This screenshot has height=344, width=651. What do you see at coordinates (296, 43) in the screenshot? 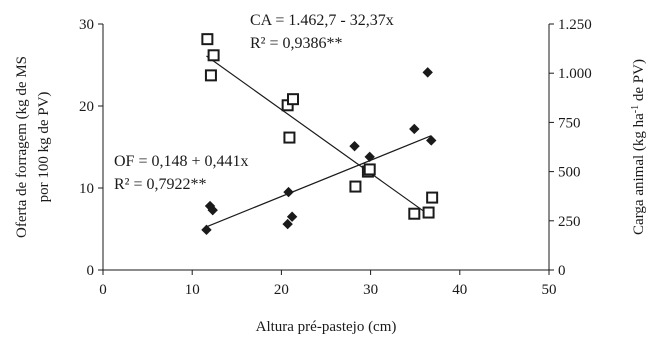
I see `ca-r2-label: R² = 0,9386**` at bounding box center [296, 43].